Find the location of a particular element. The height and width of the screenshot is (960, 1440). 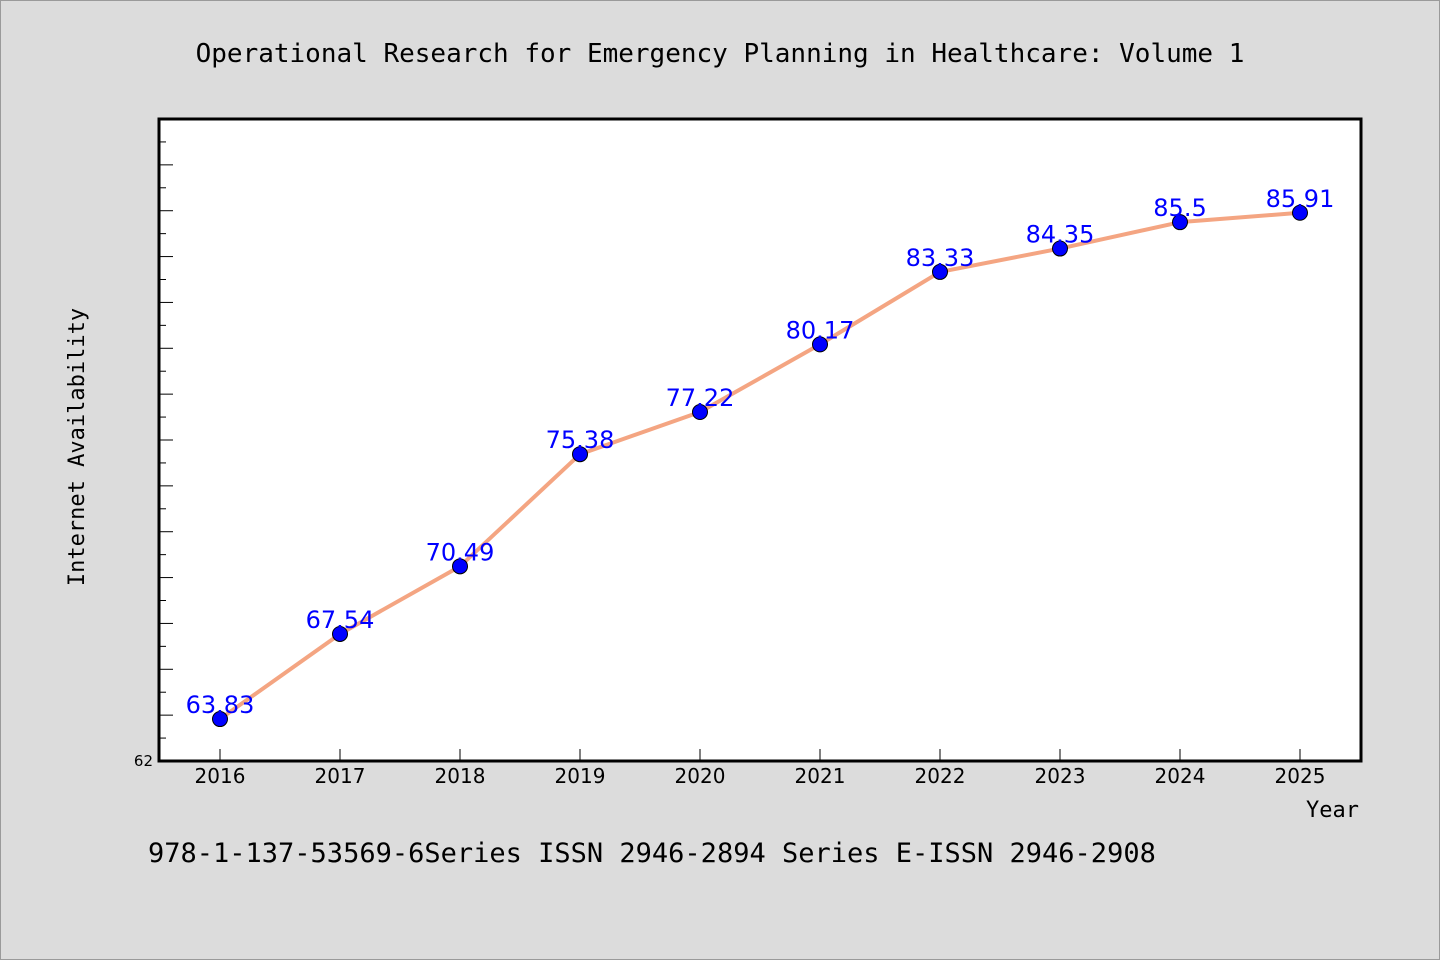

data-label: 83.33 is located at coordinates (940, 258).